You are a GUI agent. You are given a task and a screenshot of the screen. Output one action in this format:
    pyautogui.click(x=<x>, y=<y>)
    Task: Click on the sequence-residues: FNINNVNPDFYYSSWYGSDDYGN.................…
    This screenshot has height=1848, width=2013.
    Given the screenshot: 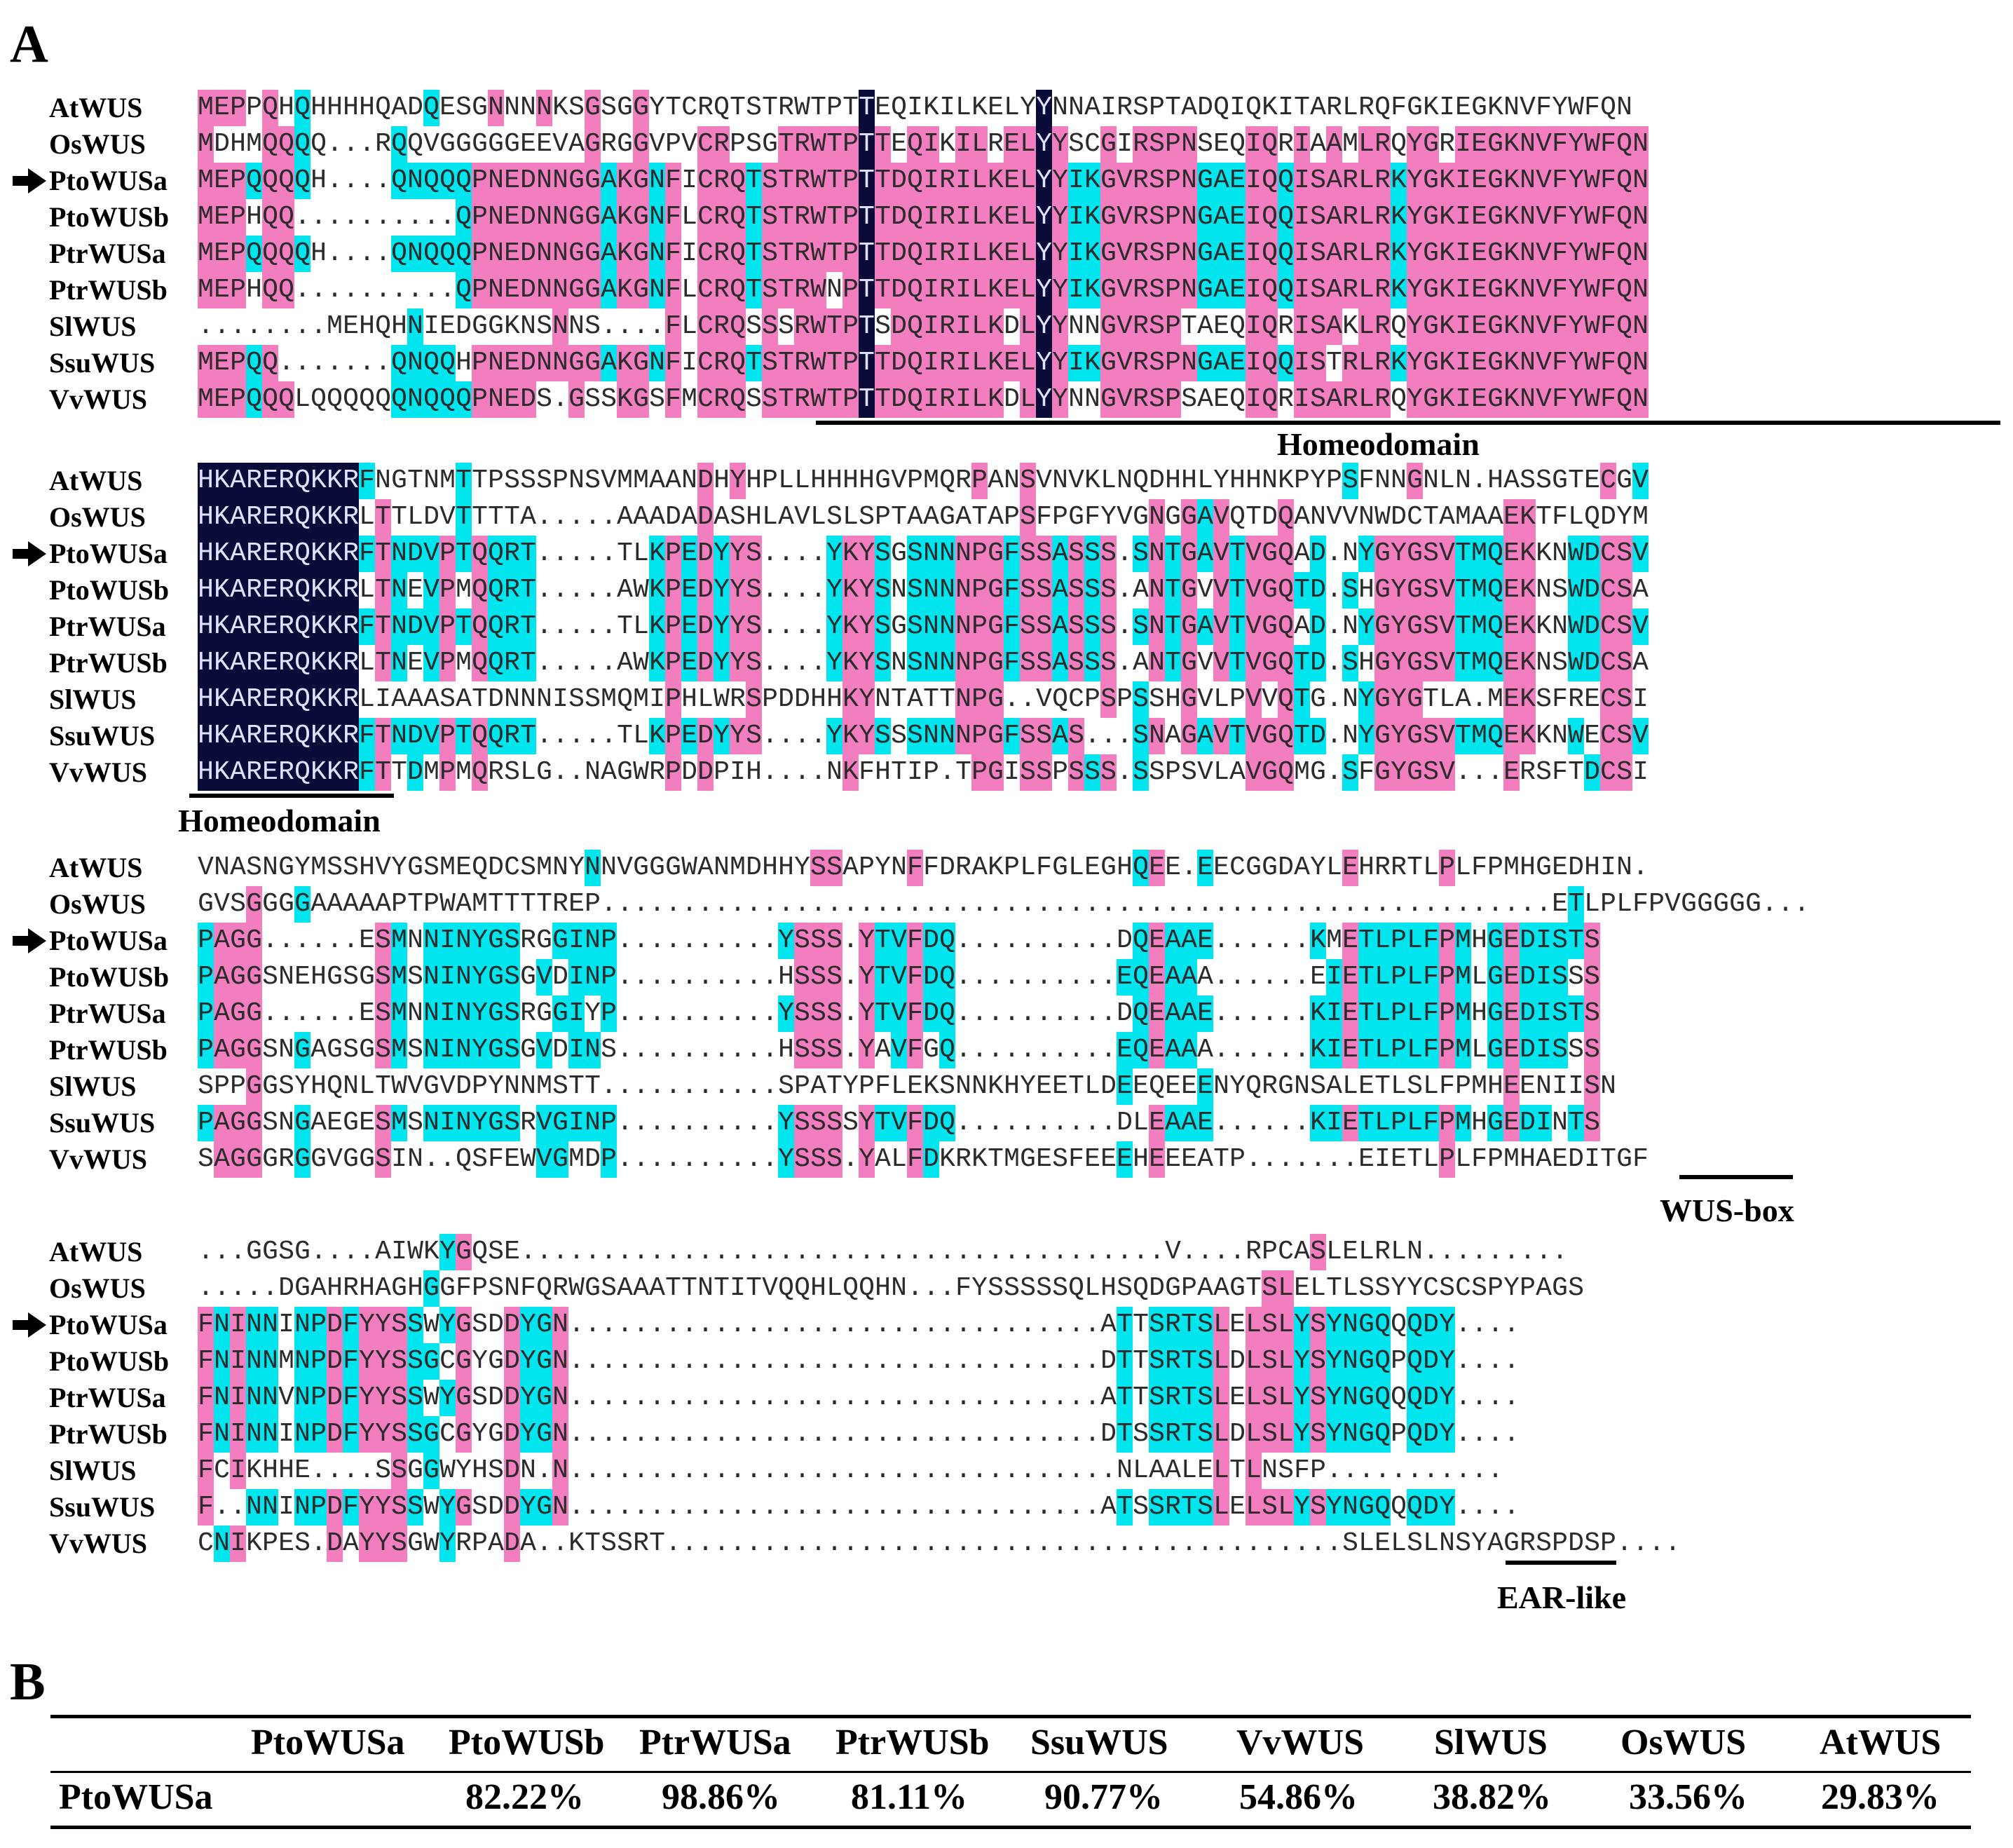 What is the action you would take?
    pyautogui.click(x=859, y=1398)
    